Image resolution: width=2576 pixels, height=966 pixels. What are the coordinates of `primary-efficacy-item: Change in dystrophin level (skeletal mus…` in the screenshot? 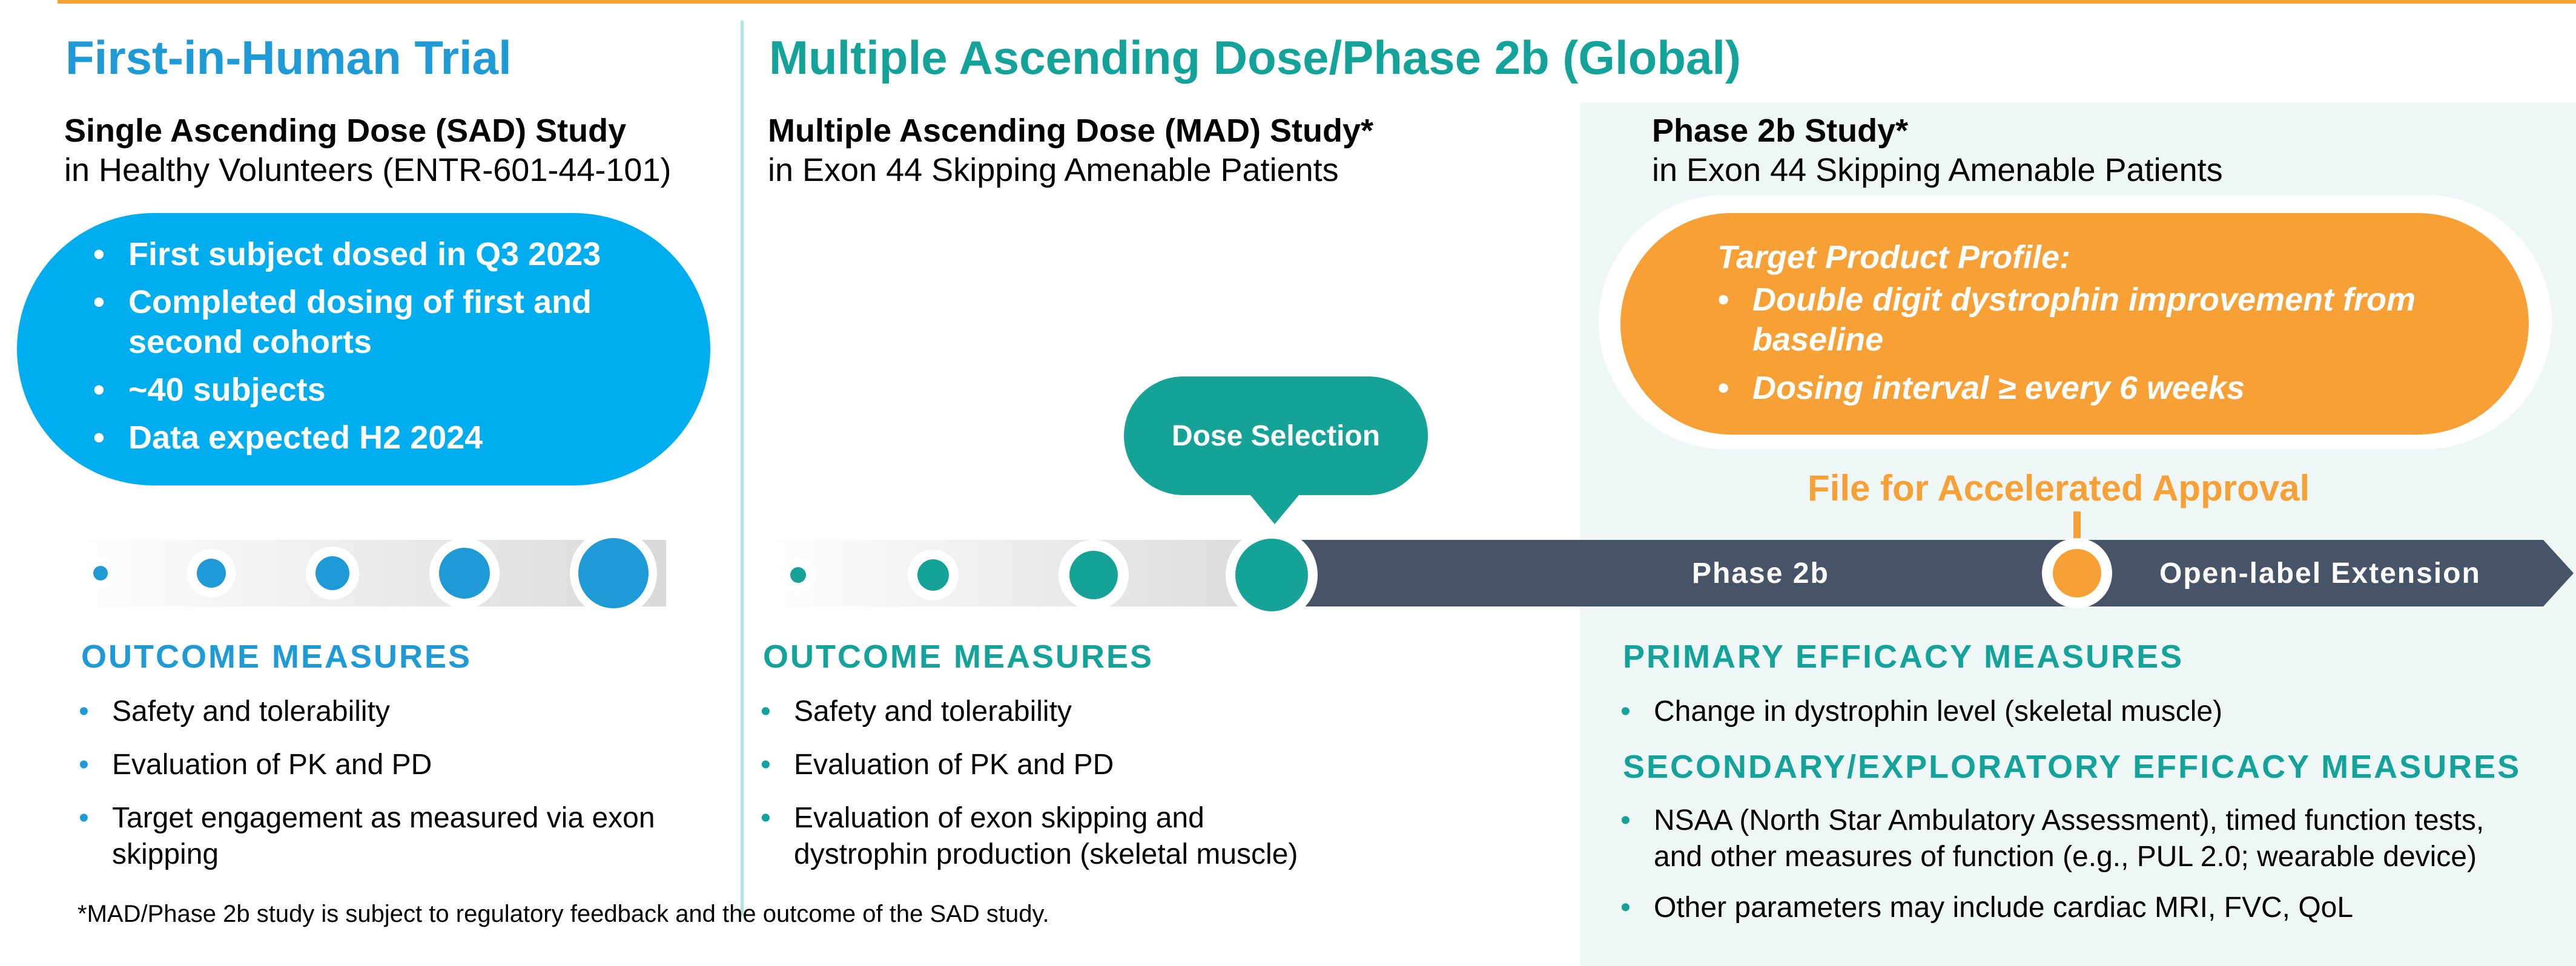 It's located at (2074, 712).